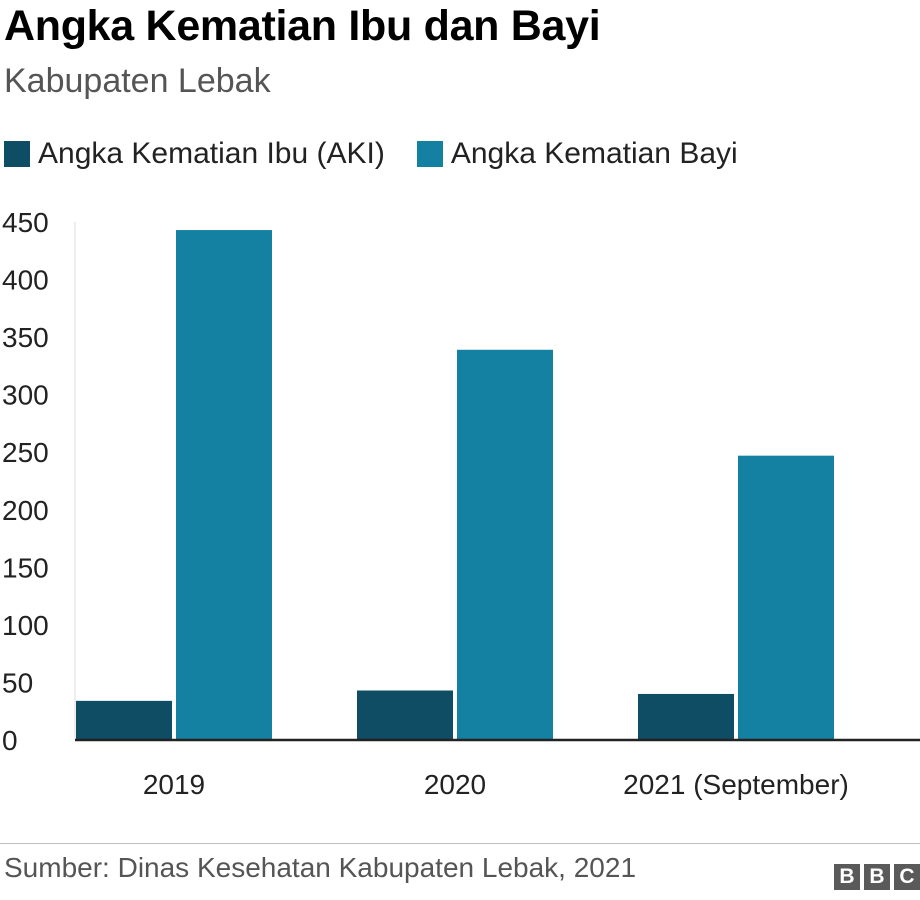 The height and width of the screenshot is (900, 920). I want to click on y-tick-label: 450, so click(25, 222).